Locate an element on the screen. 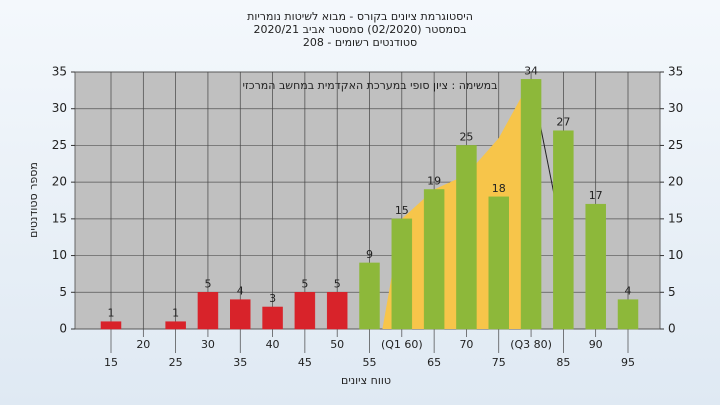 This screenshot has height=405, width=720. y-tick-label: 10 is located at coordinates (59, 255).